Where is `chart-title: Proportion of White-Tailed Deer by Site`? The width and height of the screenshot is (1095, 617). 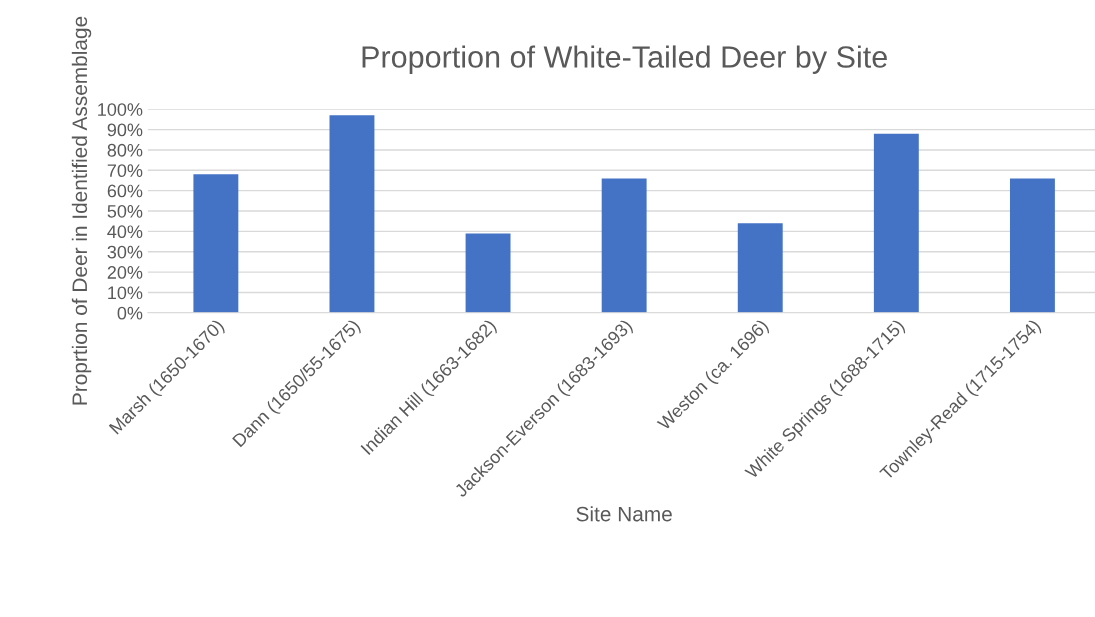 chart-title: Proportion of White-Tailed Deer by Site is located at coordinates (624, 59).